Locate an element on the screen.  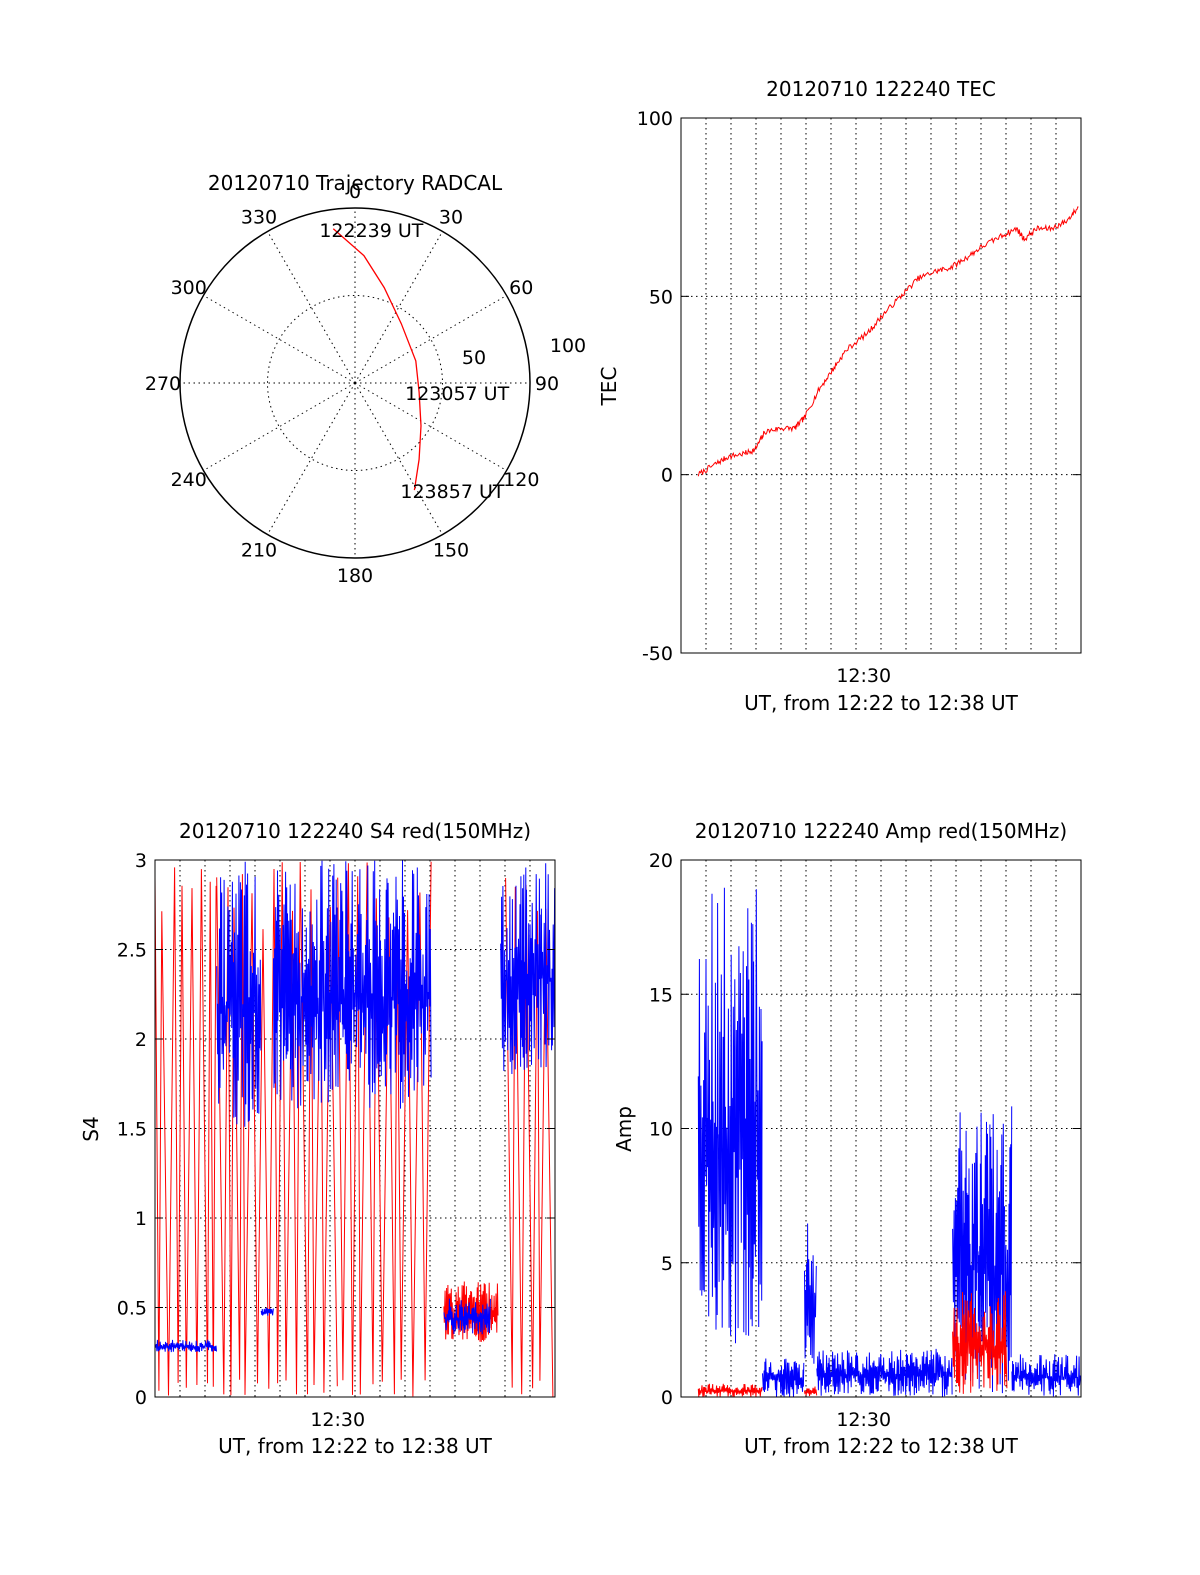
tec-plot-area is located at coordinates (888, 341).